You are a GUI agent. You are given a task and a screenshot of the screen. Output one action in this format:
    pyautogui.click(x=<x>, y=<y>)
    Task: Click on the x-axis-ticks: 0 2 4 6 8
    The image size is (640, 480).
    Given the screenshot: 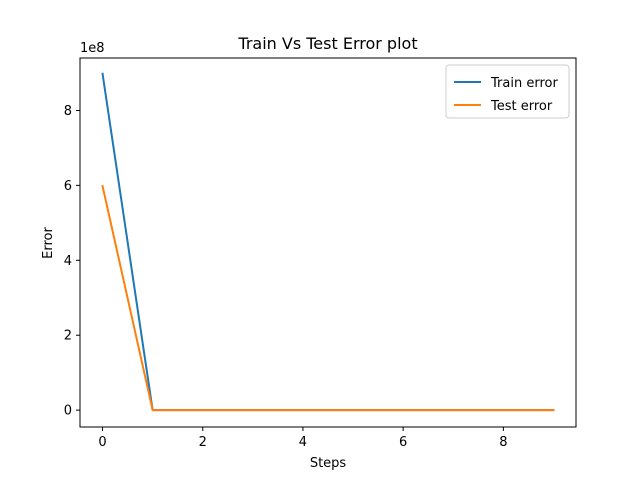 What is the action you would take?
    pyautogui.click(x=302, y=438)
    